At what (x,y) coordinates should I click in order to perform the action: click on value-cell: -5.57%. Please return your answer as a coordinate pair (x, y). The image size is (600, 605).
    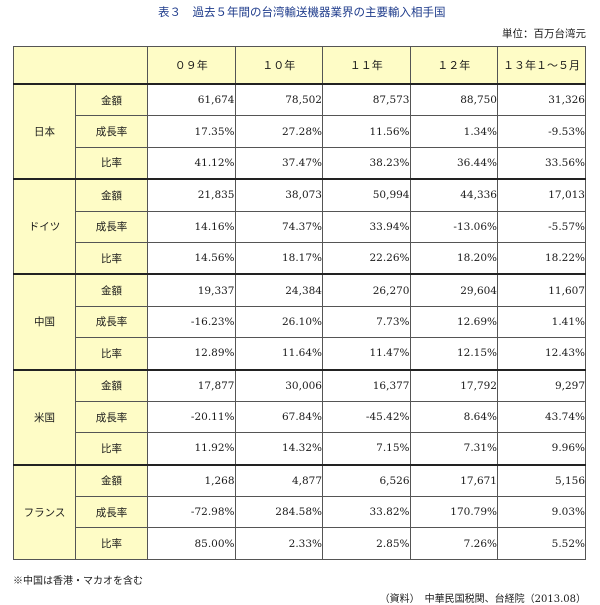
    Looking at the image, I should click on (541, 226).